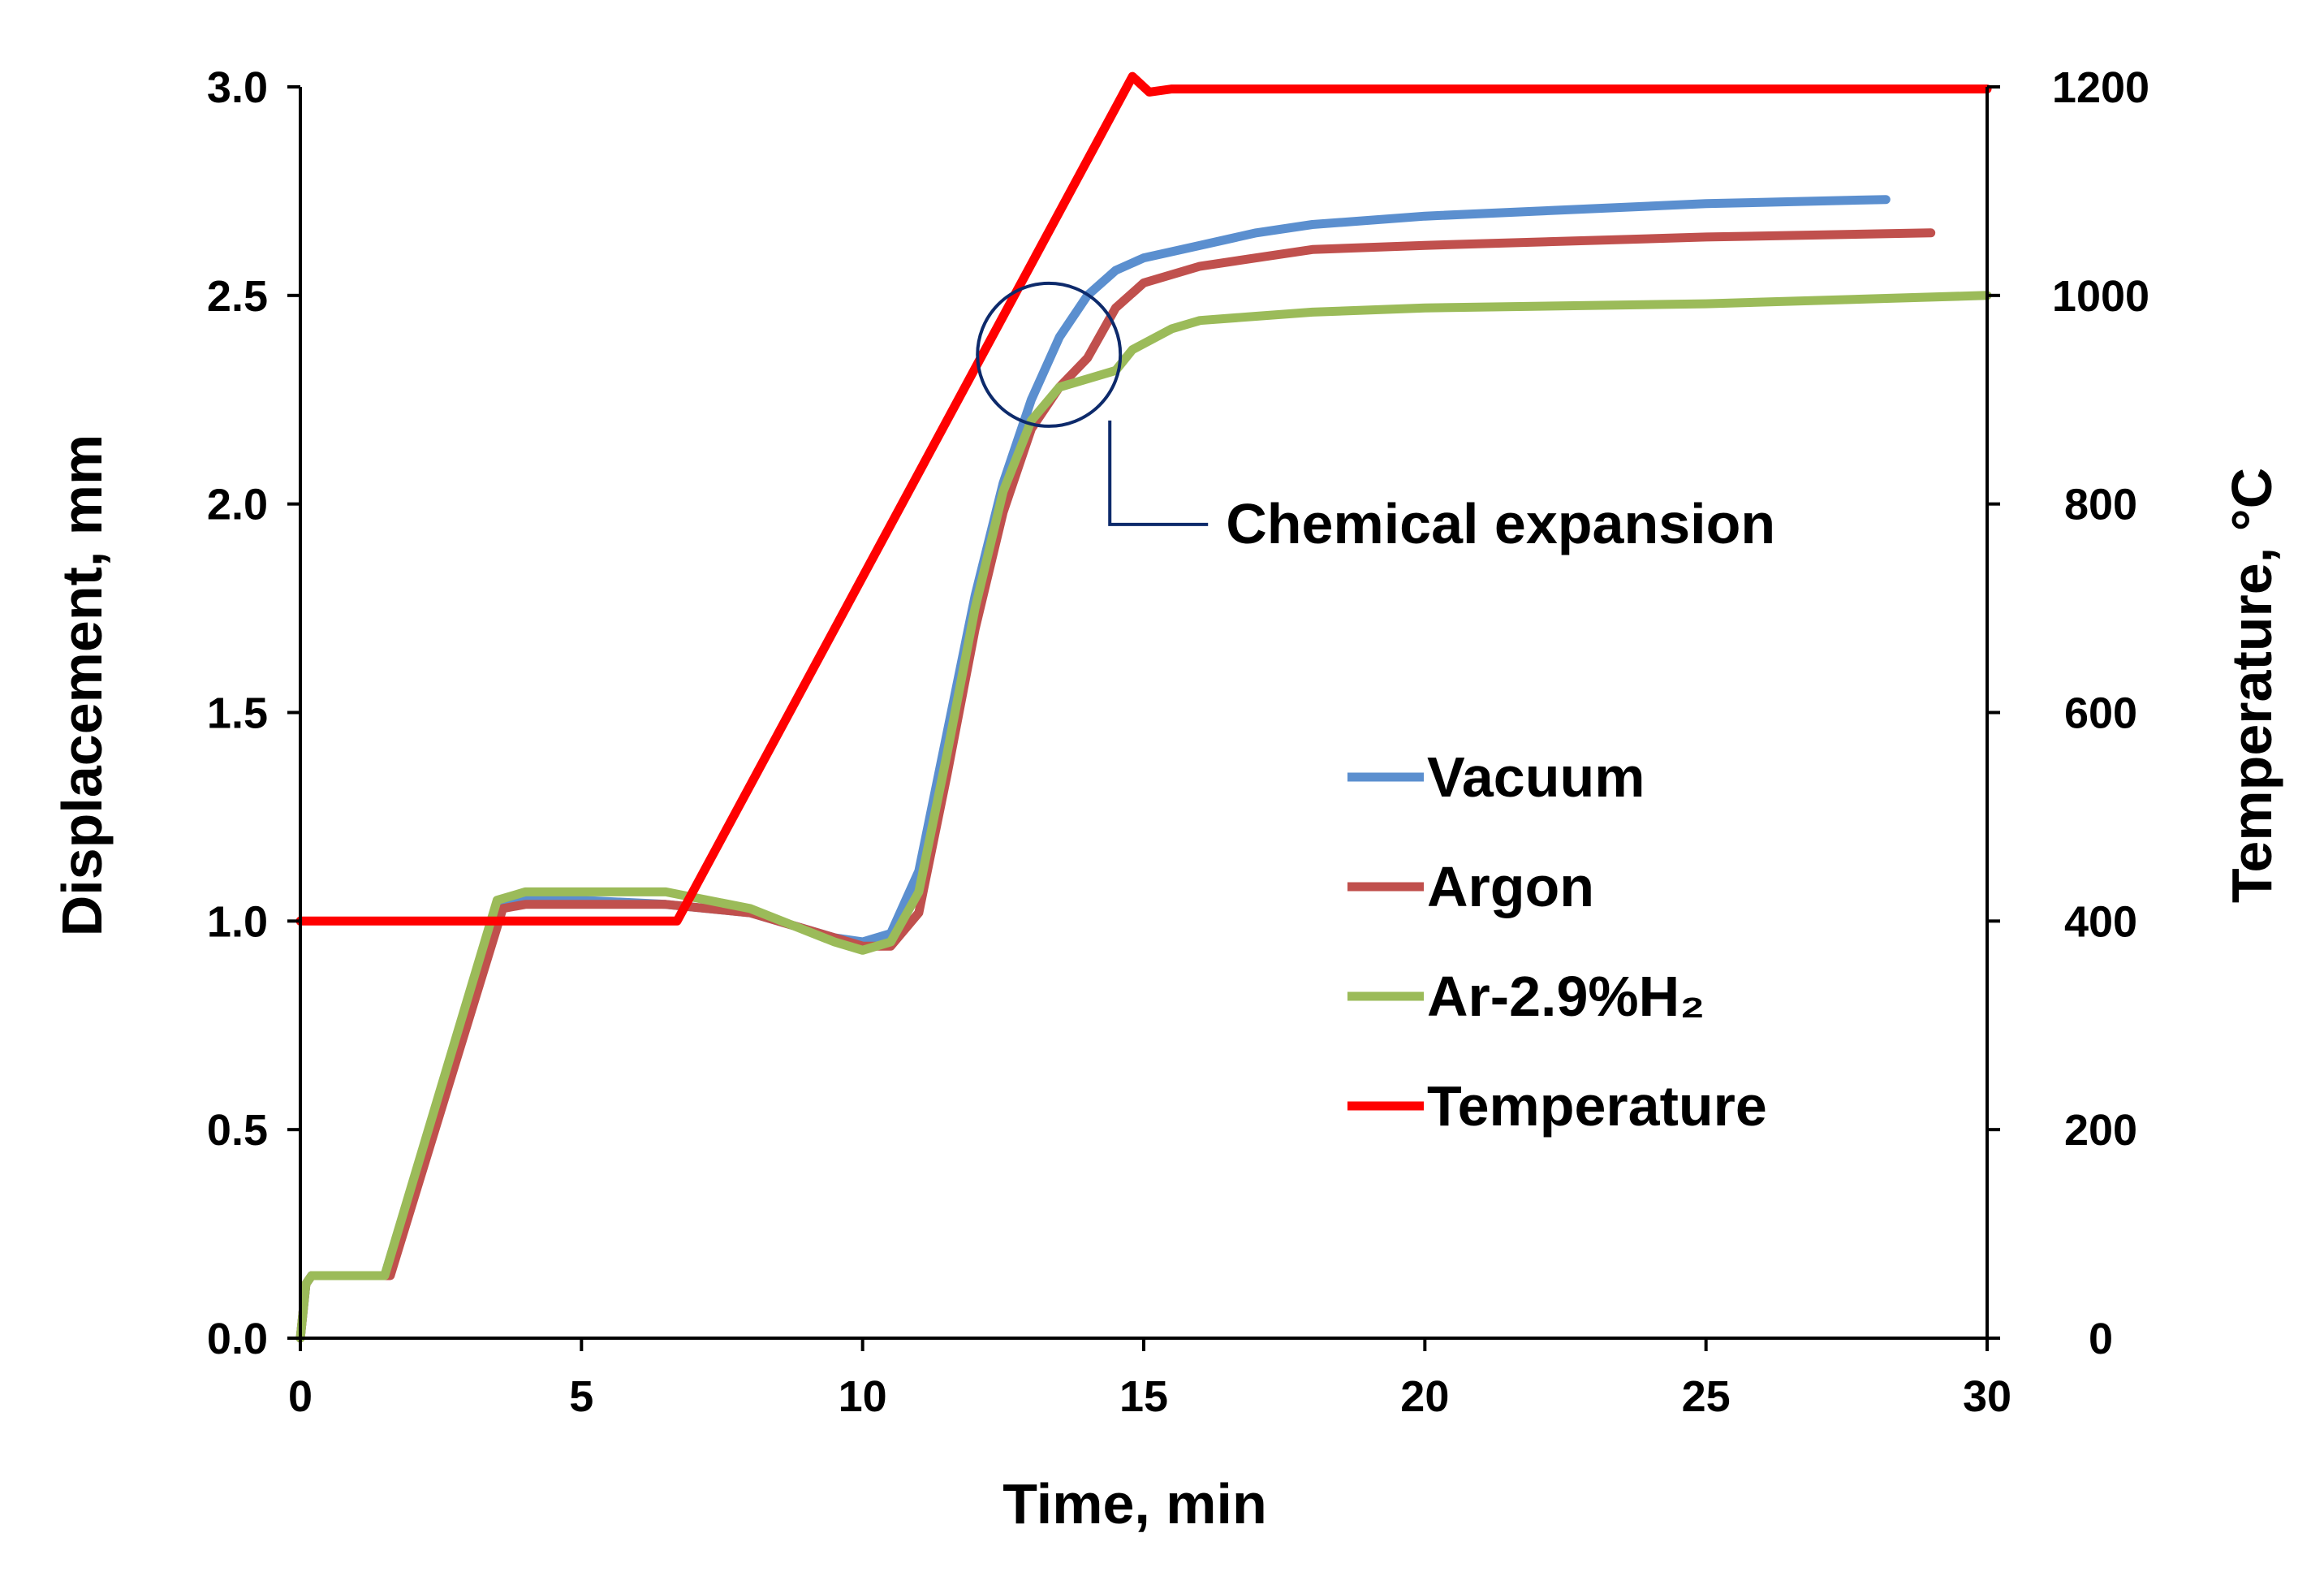 The width and height of the screenshot is (2324, 1585). What do you see at coordinates (1510, 886) in the screenshot?
I see `legend-label: Argon` at bounding box center [1510, 886].